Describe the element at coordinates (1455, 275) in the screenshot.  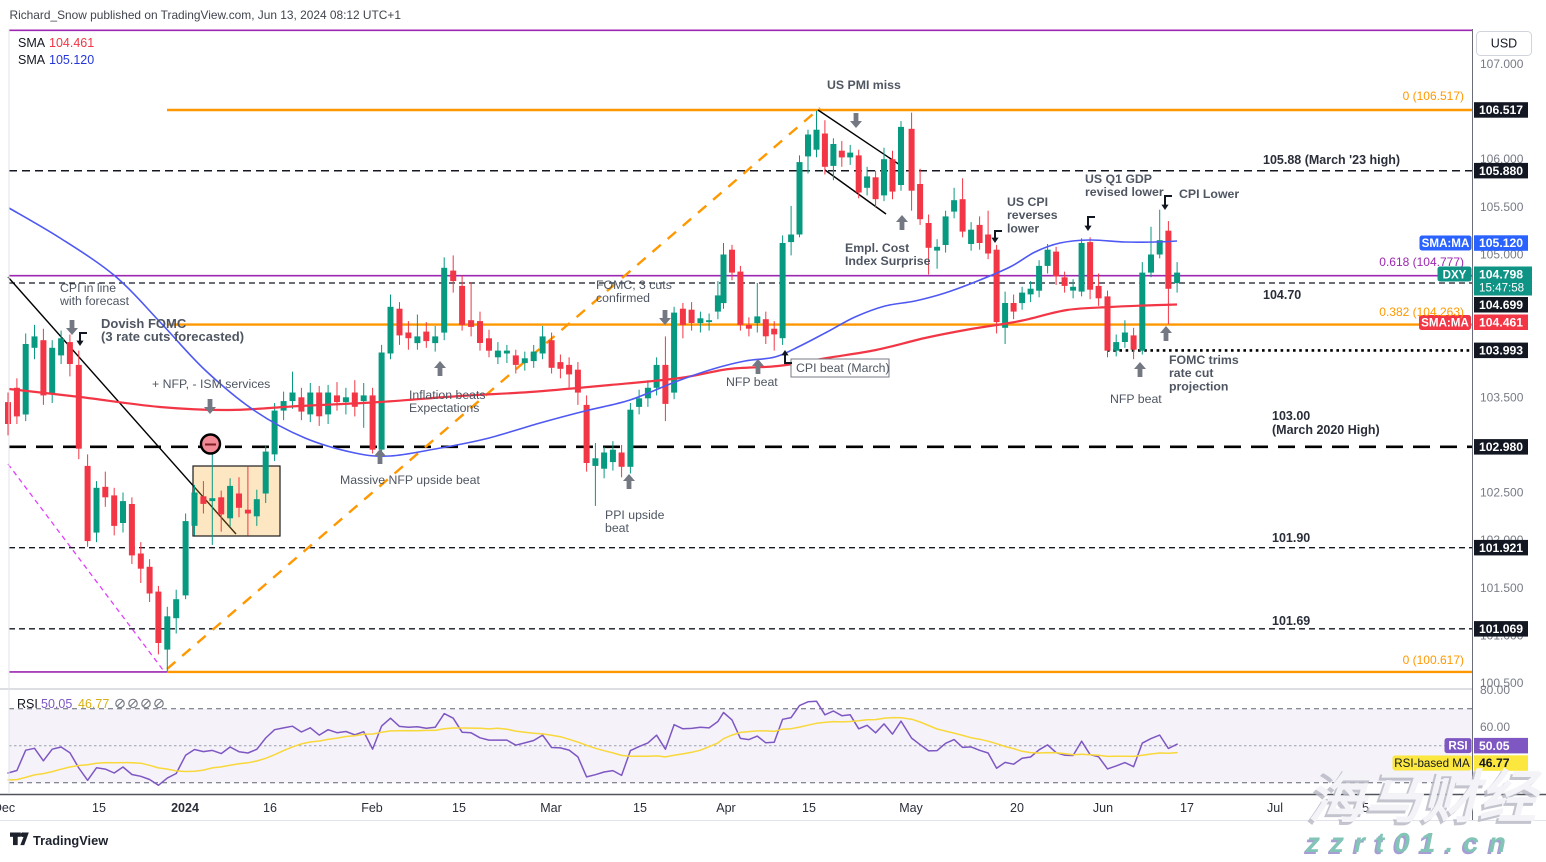
I see `svg-text: DXY` at that location.